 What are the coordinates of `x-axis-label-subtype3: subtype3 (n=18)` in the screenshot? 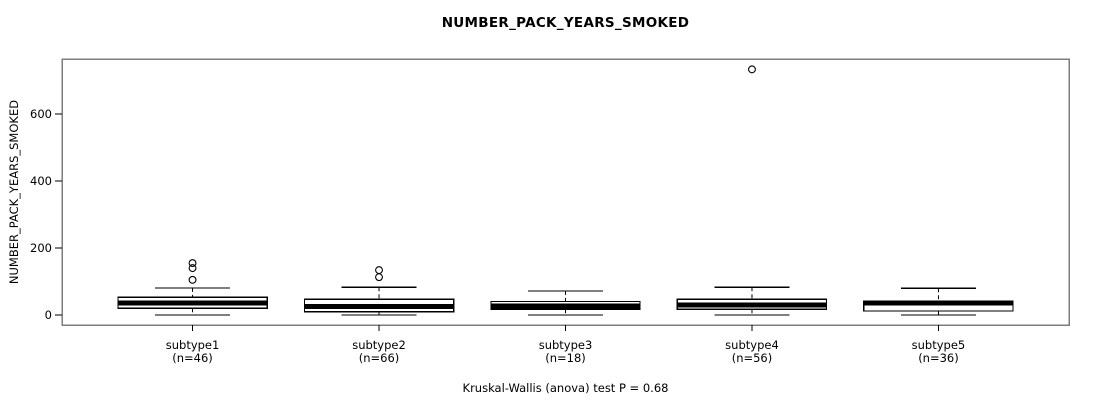 It's located at (566, 351).